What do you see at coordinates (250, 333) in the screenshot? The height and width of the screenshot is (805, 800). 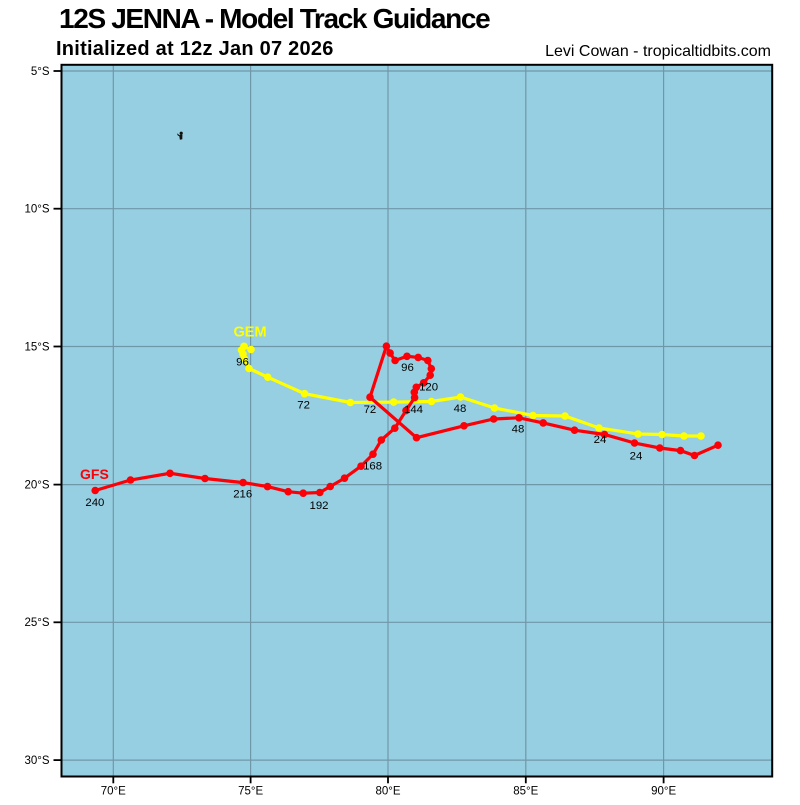 I see `svg-text: GEM` at bounding box center [250, 333].